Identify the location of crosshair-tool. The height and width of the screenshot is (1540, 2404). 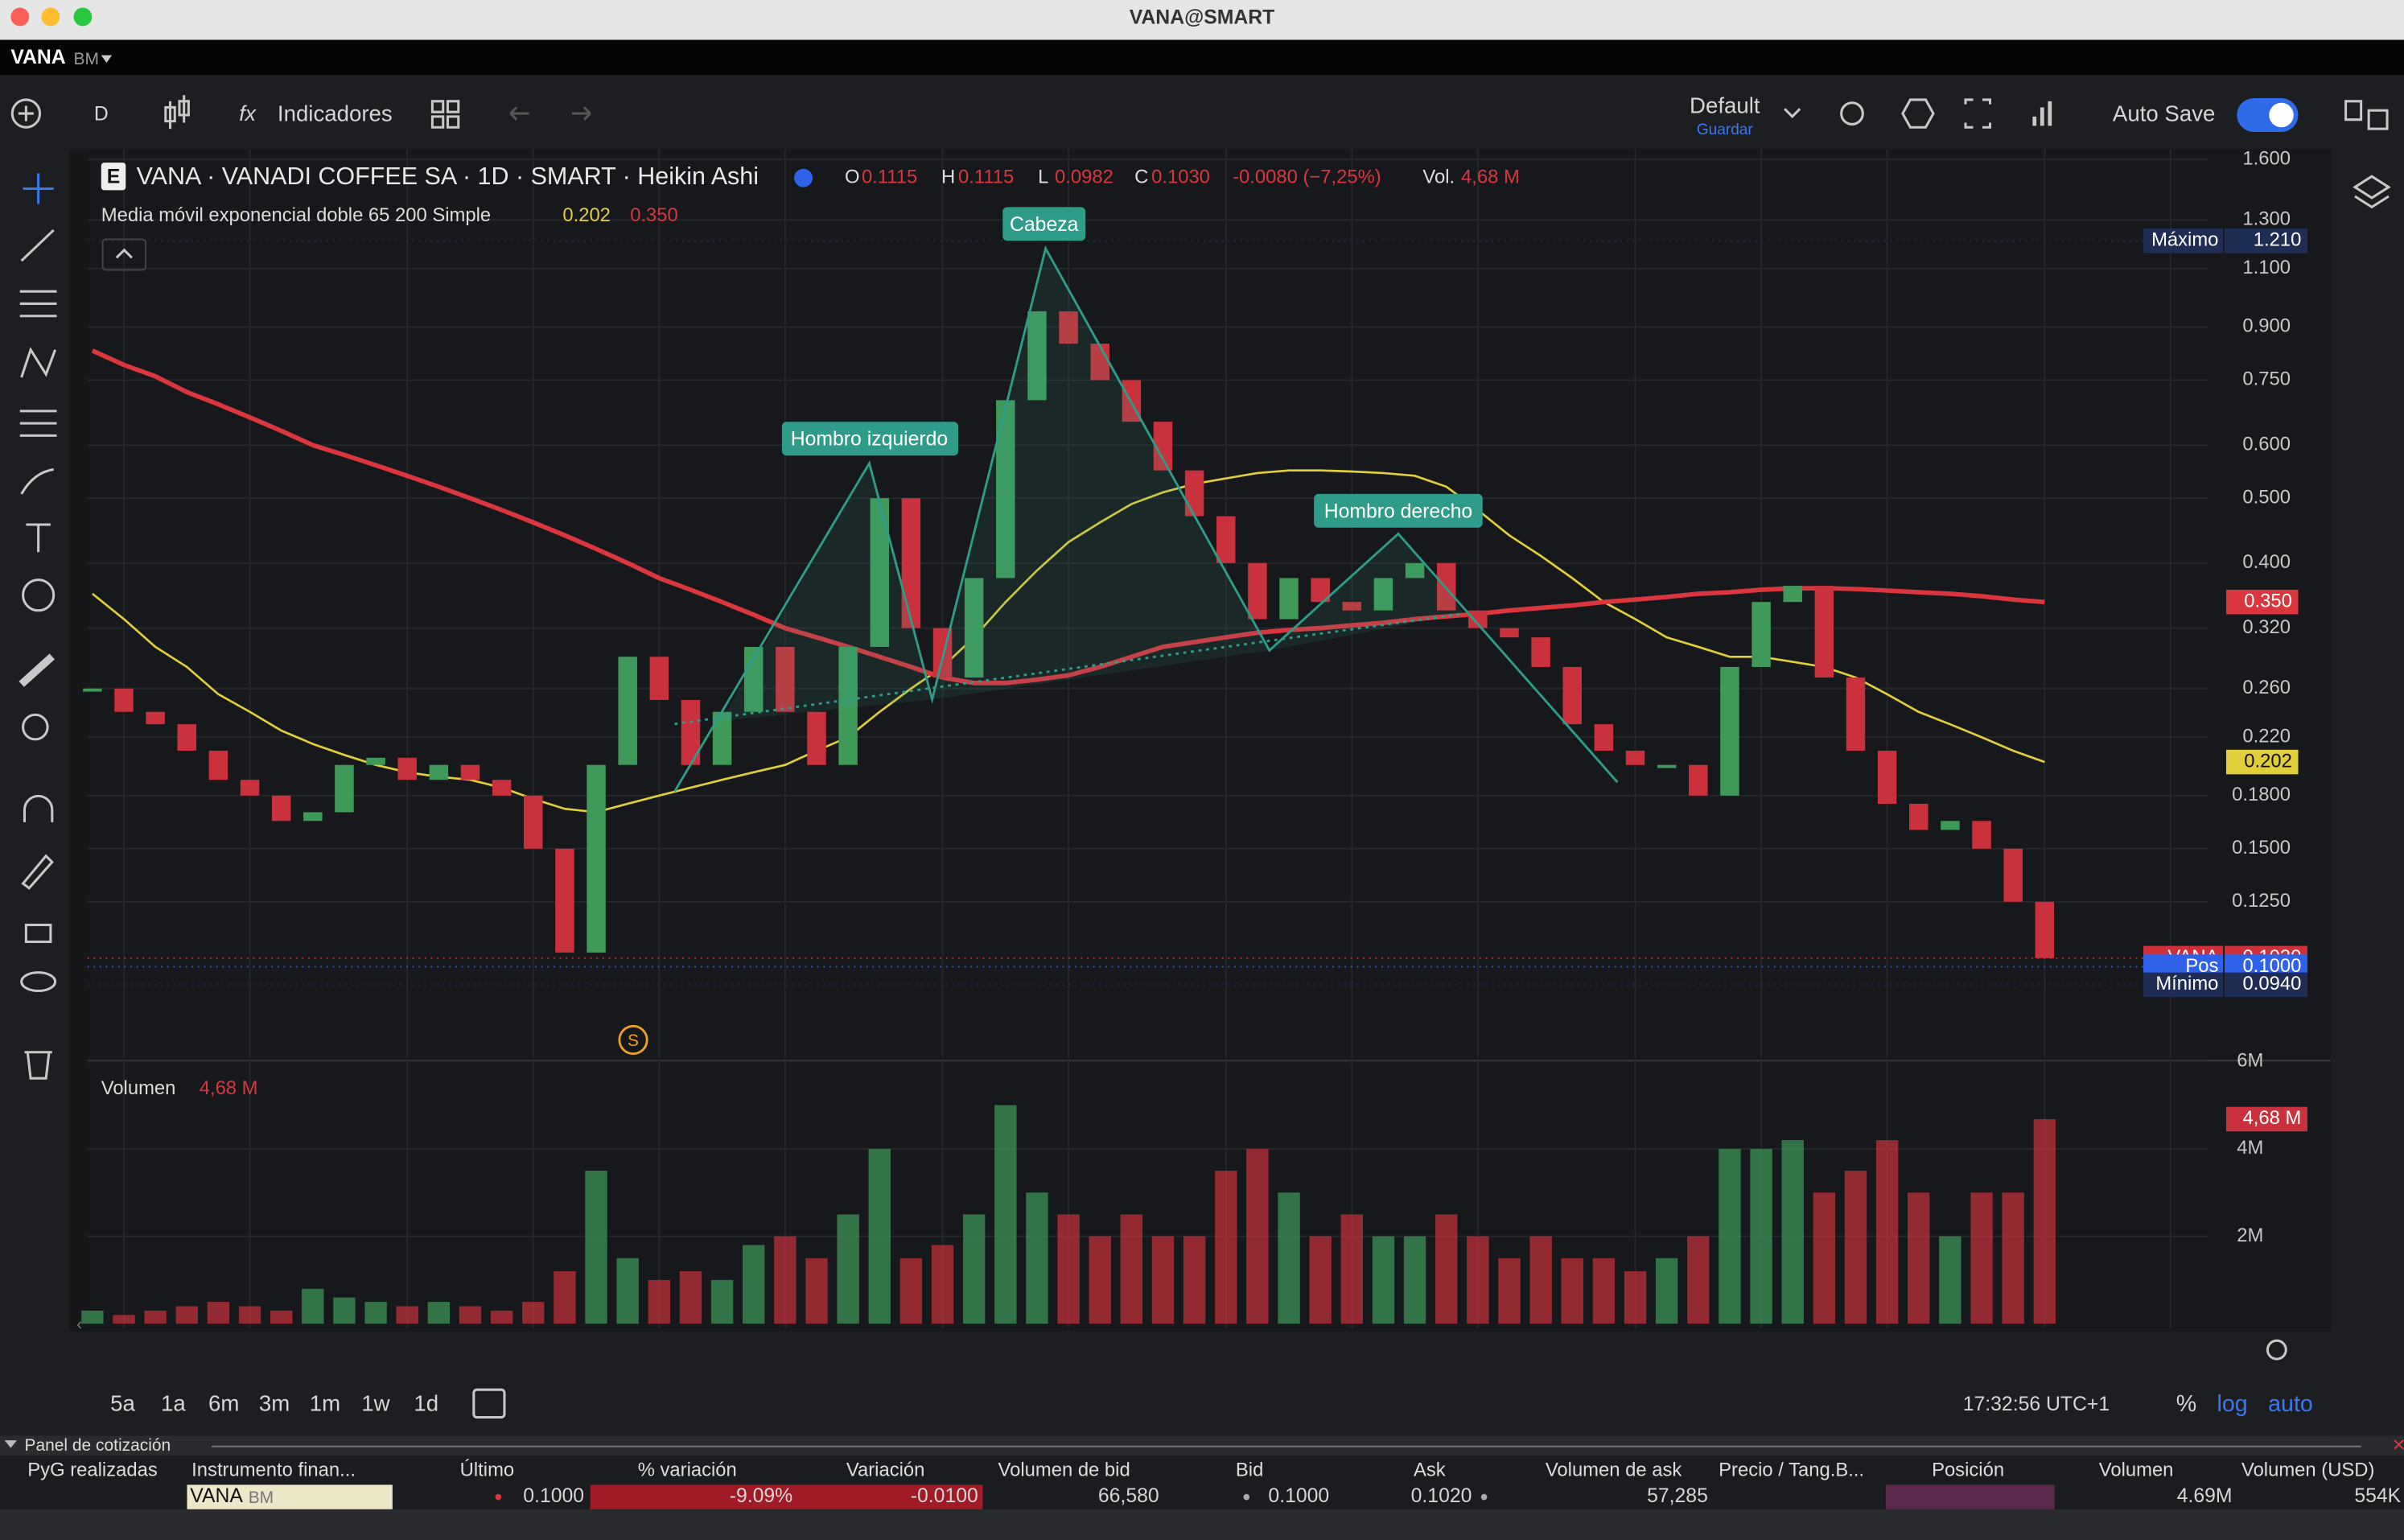
(38, 188).